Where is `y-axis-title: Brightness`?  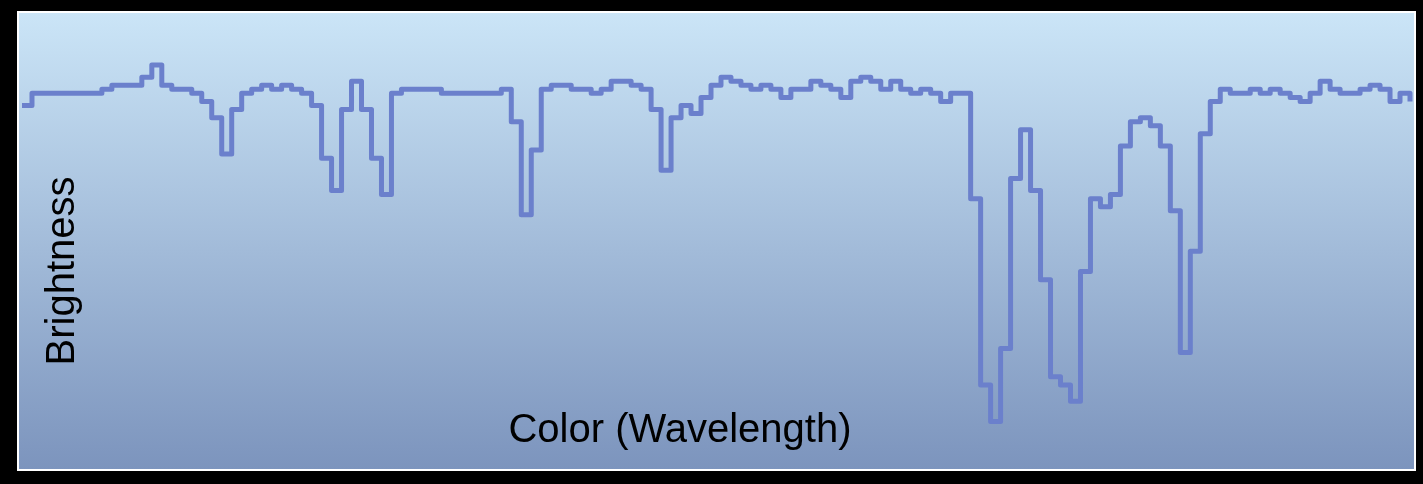
y-axis-title: Brightness is located at coordinates (60, 271).